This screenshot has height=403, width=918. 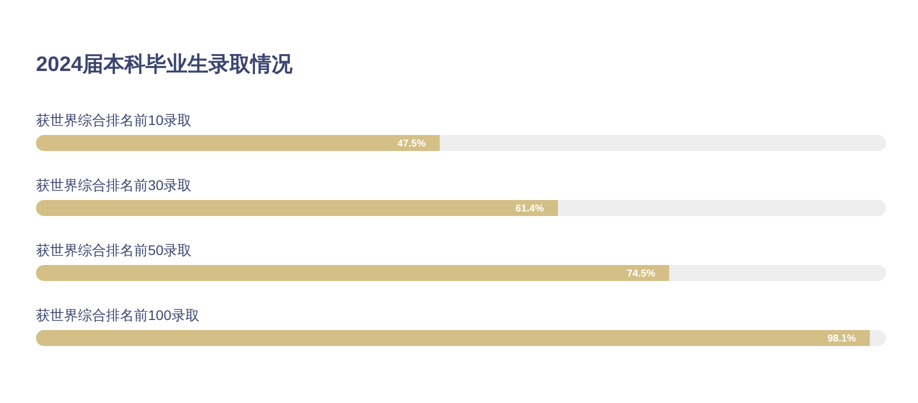 What do you see at coordinates (411, 144) in the screenshot?
I see `data-label: 47.5%` at bounding box center [411, 144].